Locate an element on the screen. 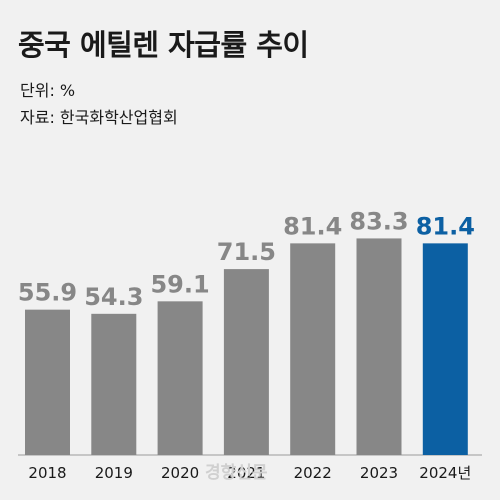  bar-2024년 is located at coordinates (445, 349).